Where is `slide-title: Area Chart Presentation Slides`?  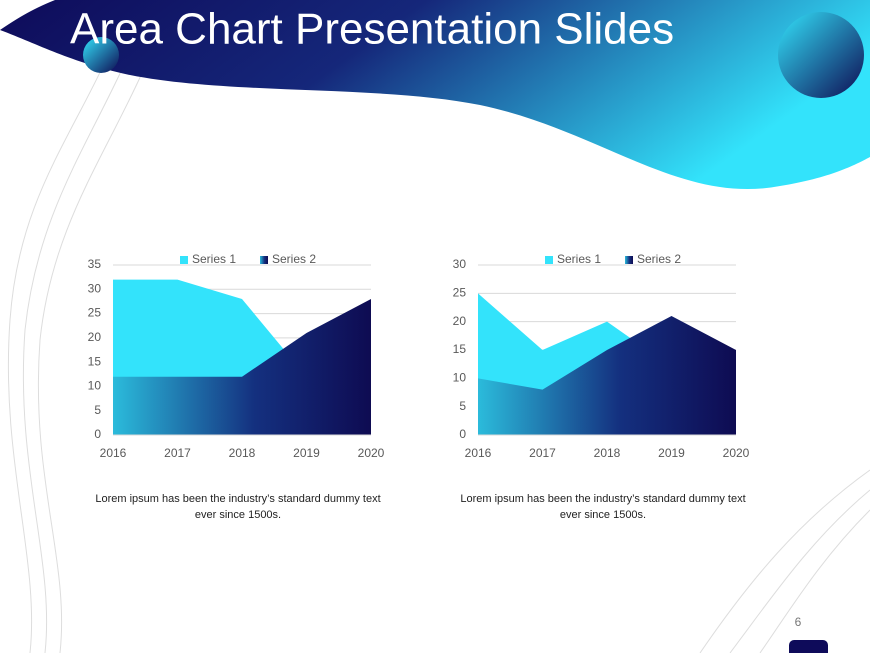
slide-title: Area Chart Presentation Slides is located at coordinates (372, 29).